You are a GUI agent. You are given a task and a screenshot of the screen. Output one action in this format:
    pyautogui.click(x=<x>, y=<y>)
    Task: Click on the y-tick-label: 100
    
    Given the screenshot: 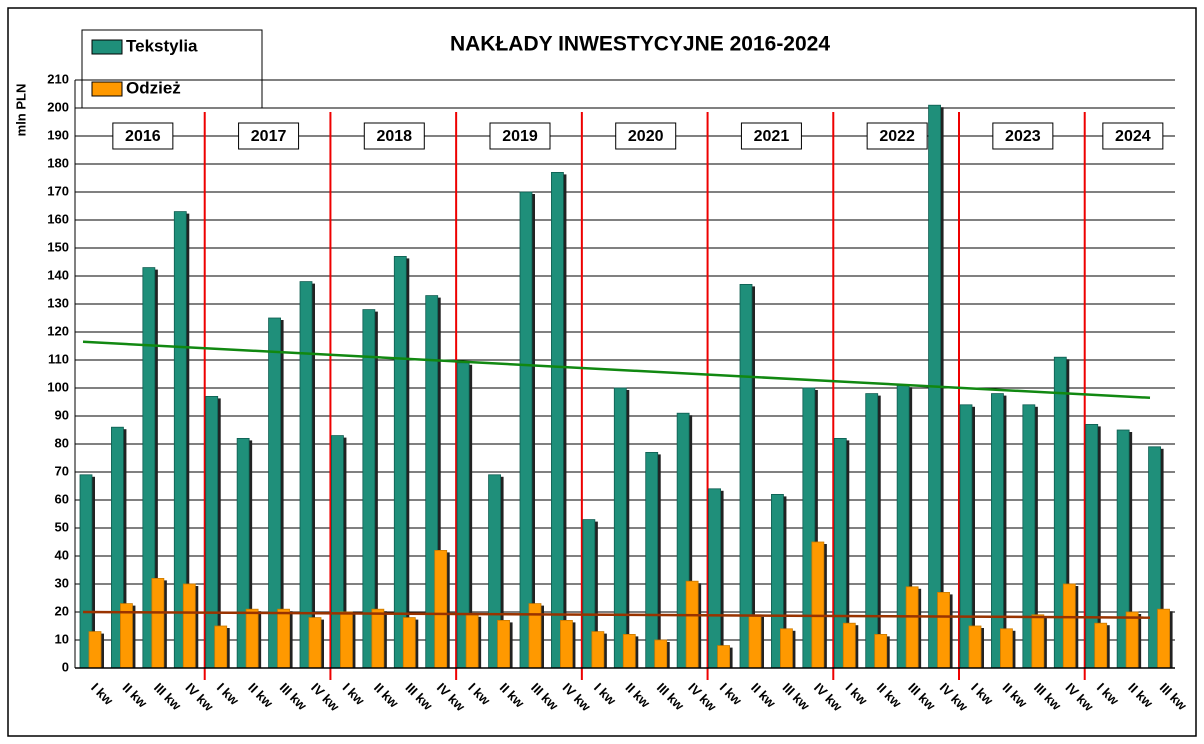 What is the action you would take?
    pyautogui.click(x=58, y=386)
    